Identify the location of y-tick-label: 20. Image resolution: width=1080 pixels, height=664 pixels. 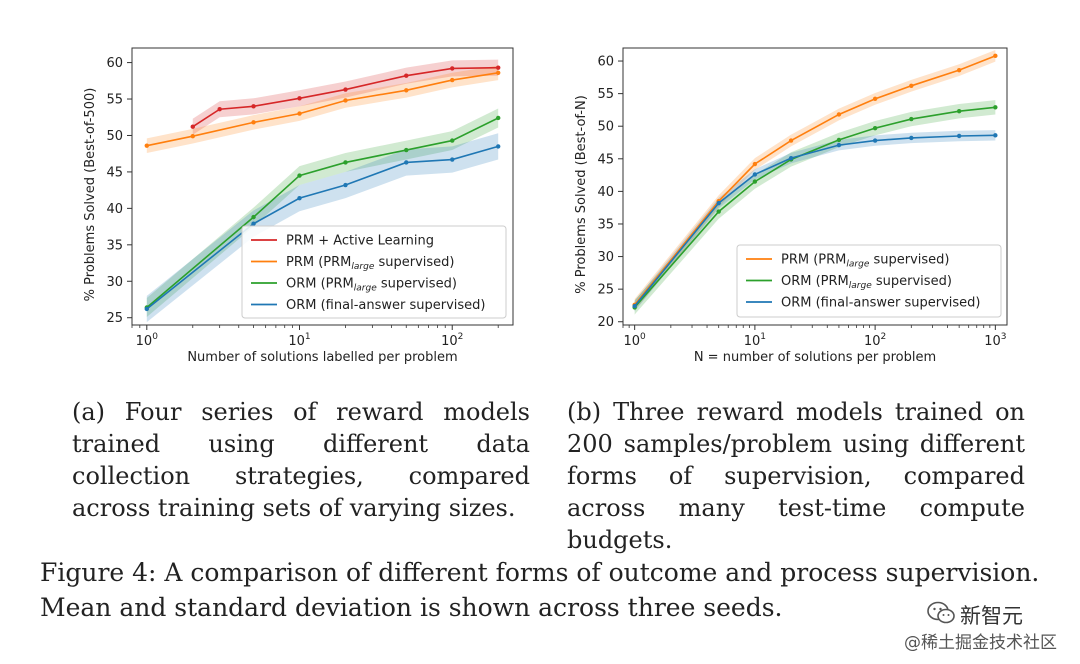
(605, 322).